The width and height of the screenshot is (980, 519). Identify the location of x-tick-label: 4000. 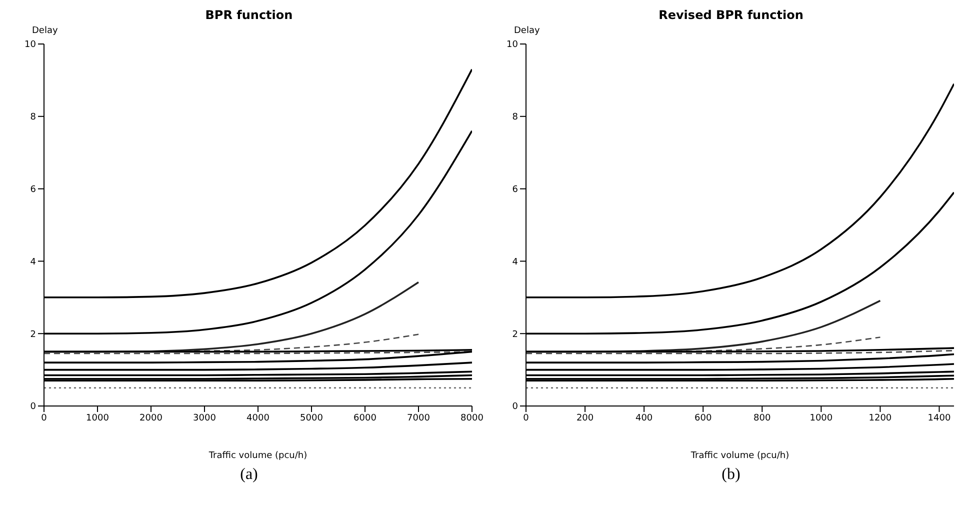
(258, 418).